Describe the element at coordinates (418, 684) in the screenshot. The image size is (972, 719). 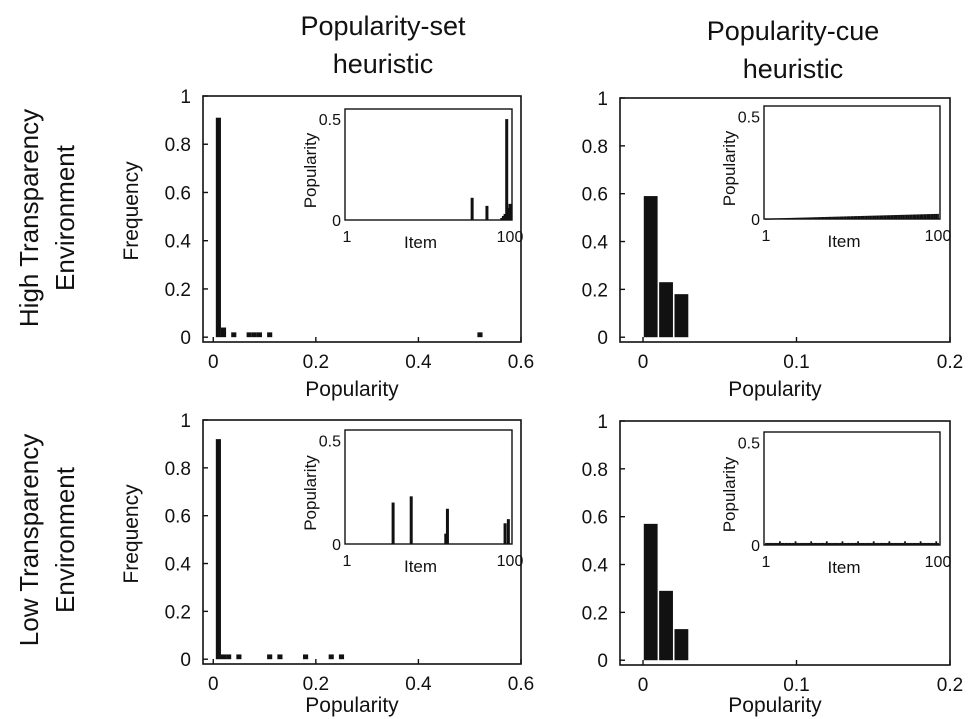
I see `x-tick-label: 0.4` at that location.